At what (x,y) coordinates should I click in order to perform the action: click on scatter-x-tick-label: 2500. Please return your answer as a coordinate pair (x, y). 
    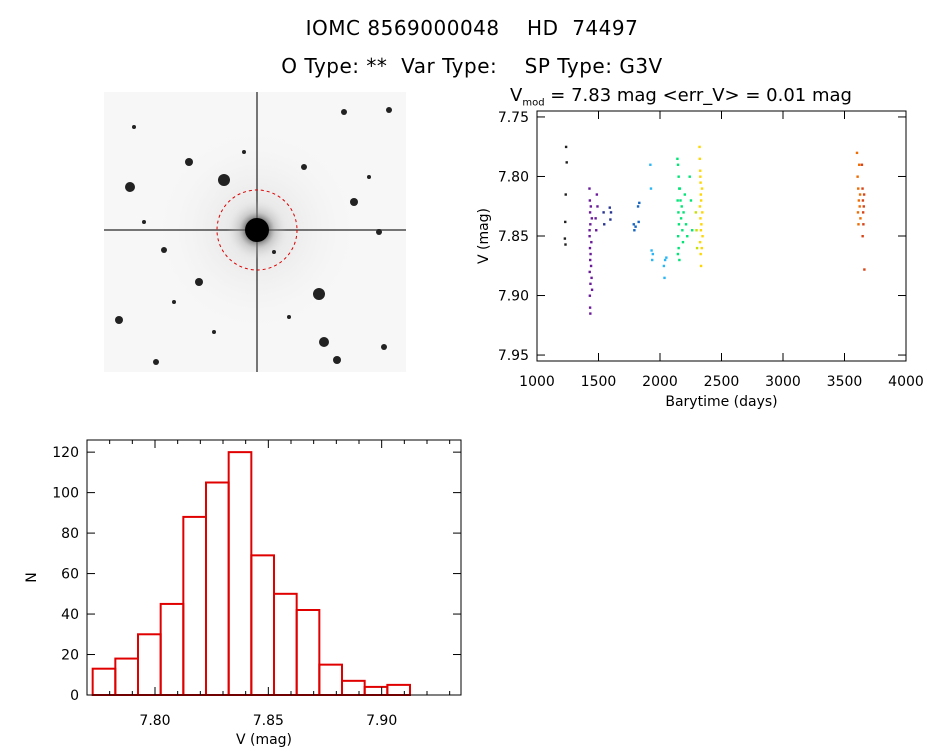
    Looking at the image, I should click on (722, 382).